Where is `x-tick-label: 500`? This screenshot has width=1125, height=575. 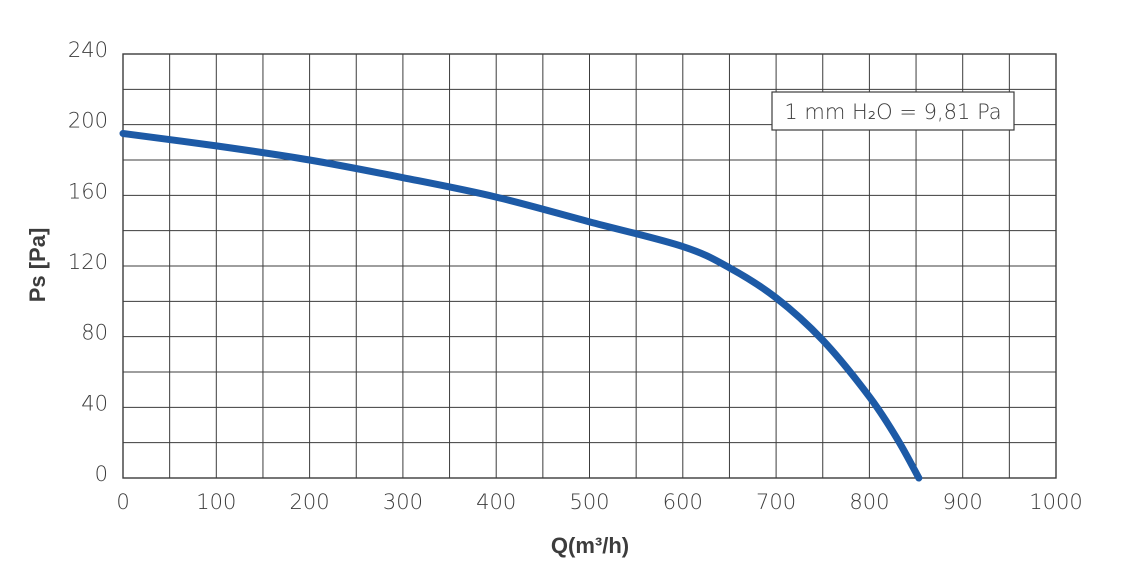
x-tick-label: 500 is located at coordinates (589, 502).